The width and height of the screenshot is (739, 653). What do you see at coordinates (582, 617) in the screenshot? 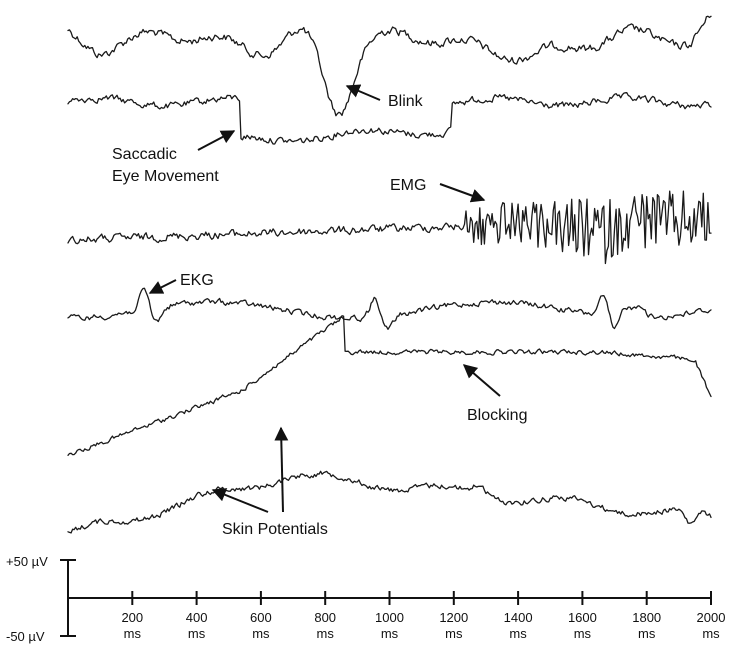
I see `time-tick-label: 1600` at bounding box center [582, 617].